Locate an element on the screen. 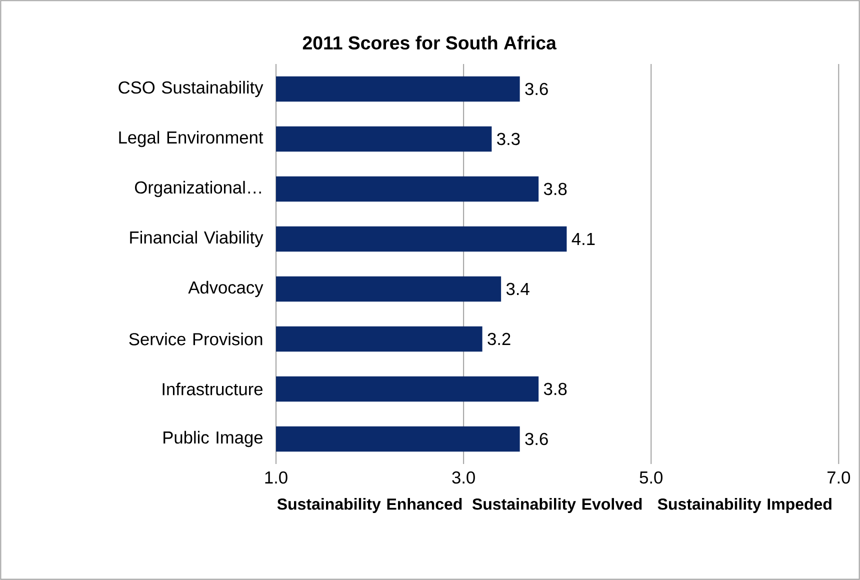  chart-title: 2011 Scores for South Africa is located at coordinates (429, 43).